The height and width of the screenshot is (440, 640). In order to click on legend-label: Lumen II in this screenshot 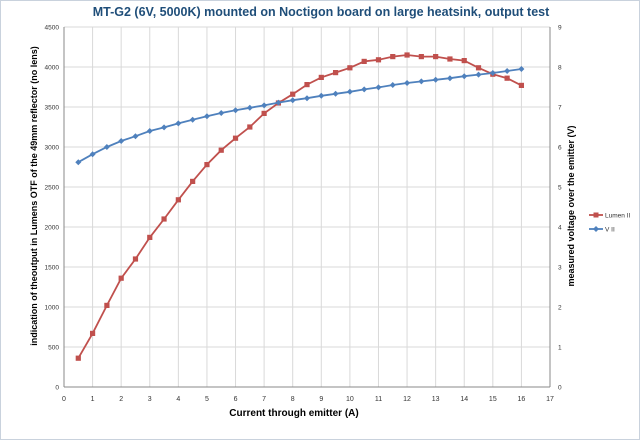, I will do `click(617, 216)`.